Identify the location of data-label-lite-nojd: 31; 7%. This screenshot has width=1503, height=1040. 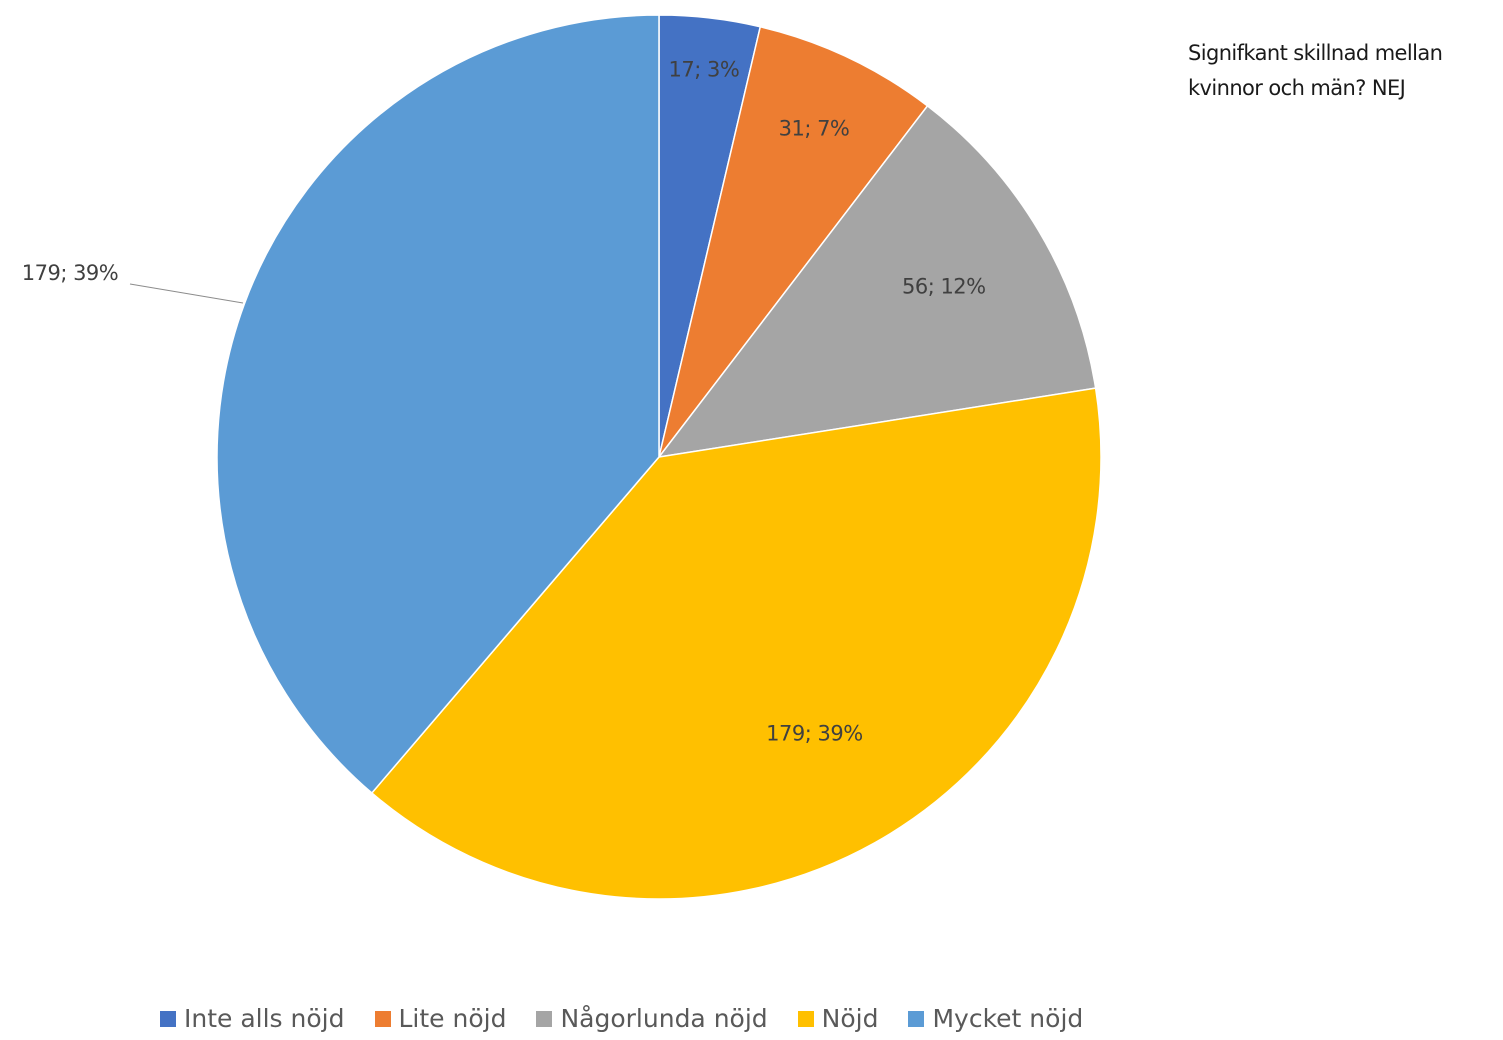
(814, 128).